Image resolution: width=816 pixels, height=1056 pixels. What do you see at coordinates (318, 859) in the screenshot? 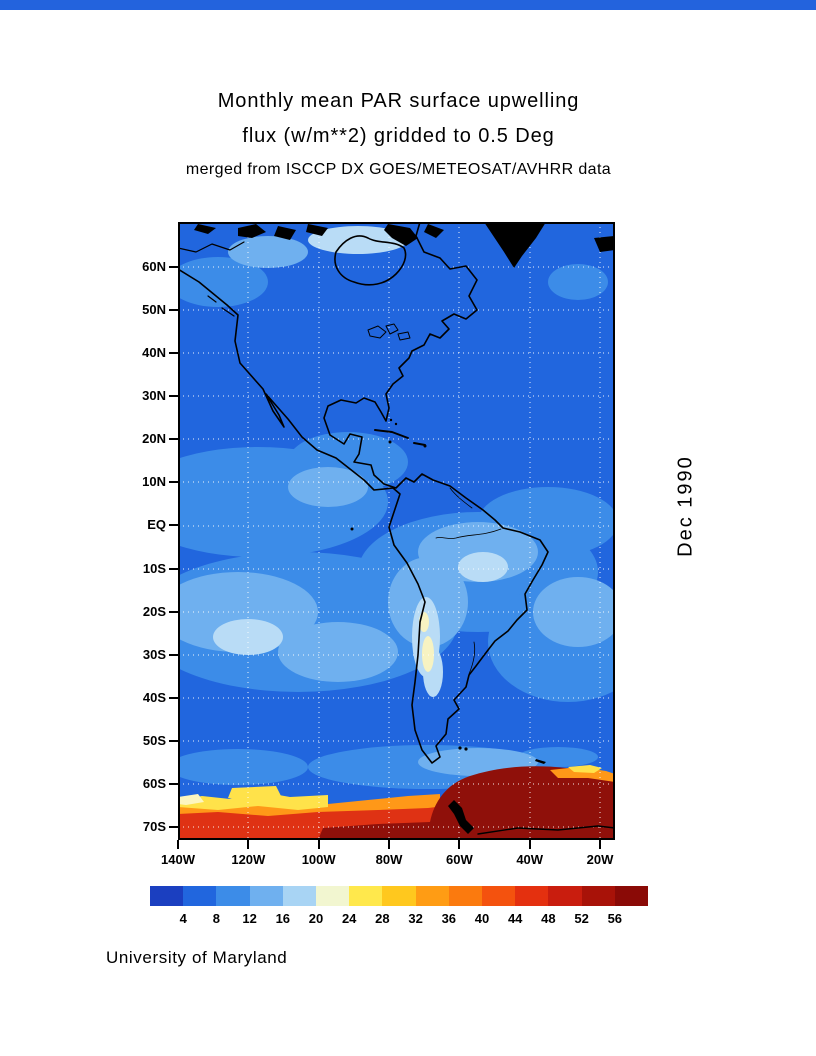
I see `lon-tick-label: 100W` at bounding box center [318, 859].